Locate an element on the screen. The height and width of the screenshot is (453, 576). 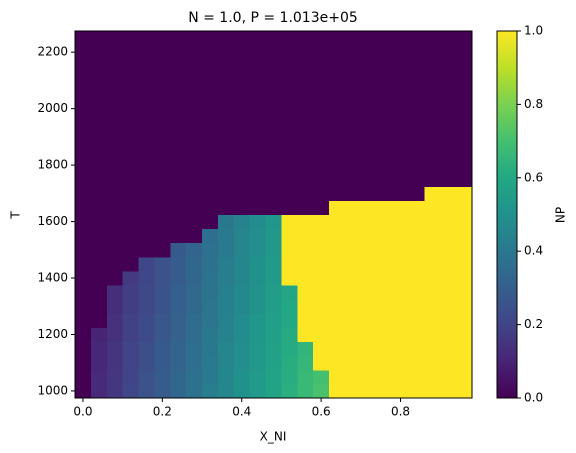
colorbar is located at coordinates (507, 214).